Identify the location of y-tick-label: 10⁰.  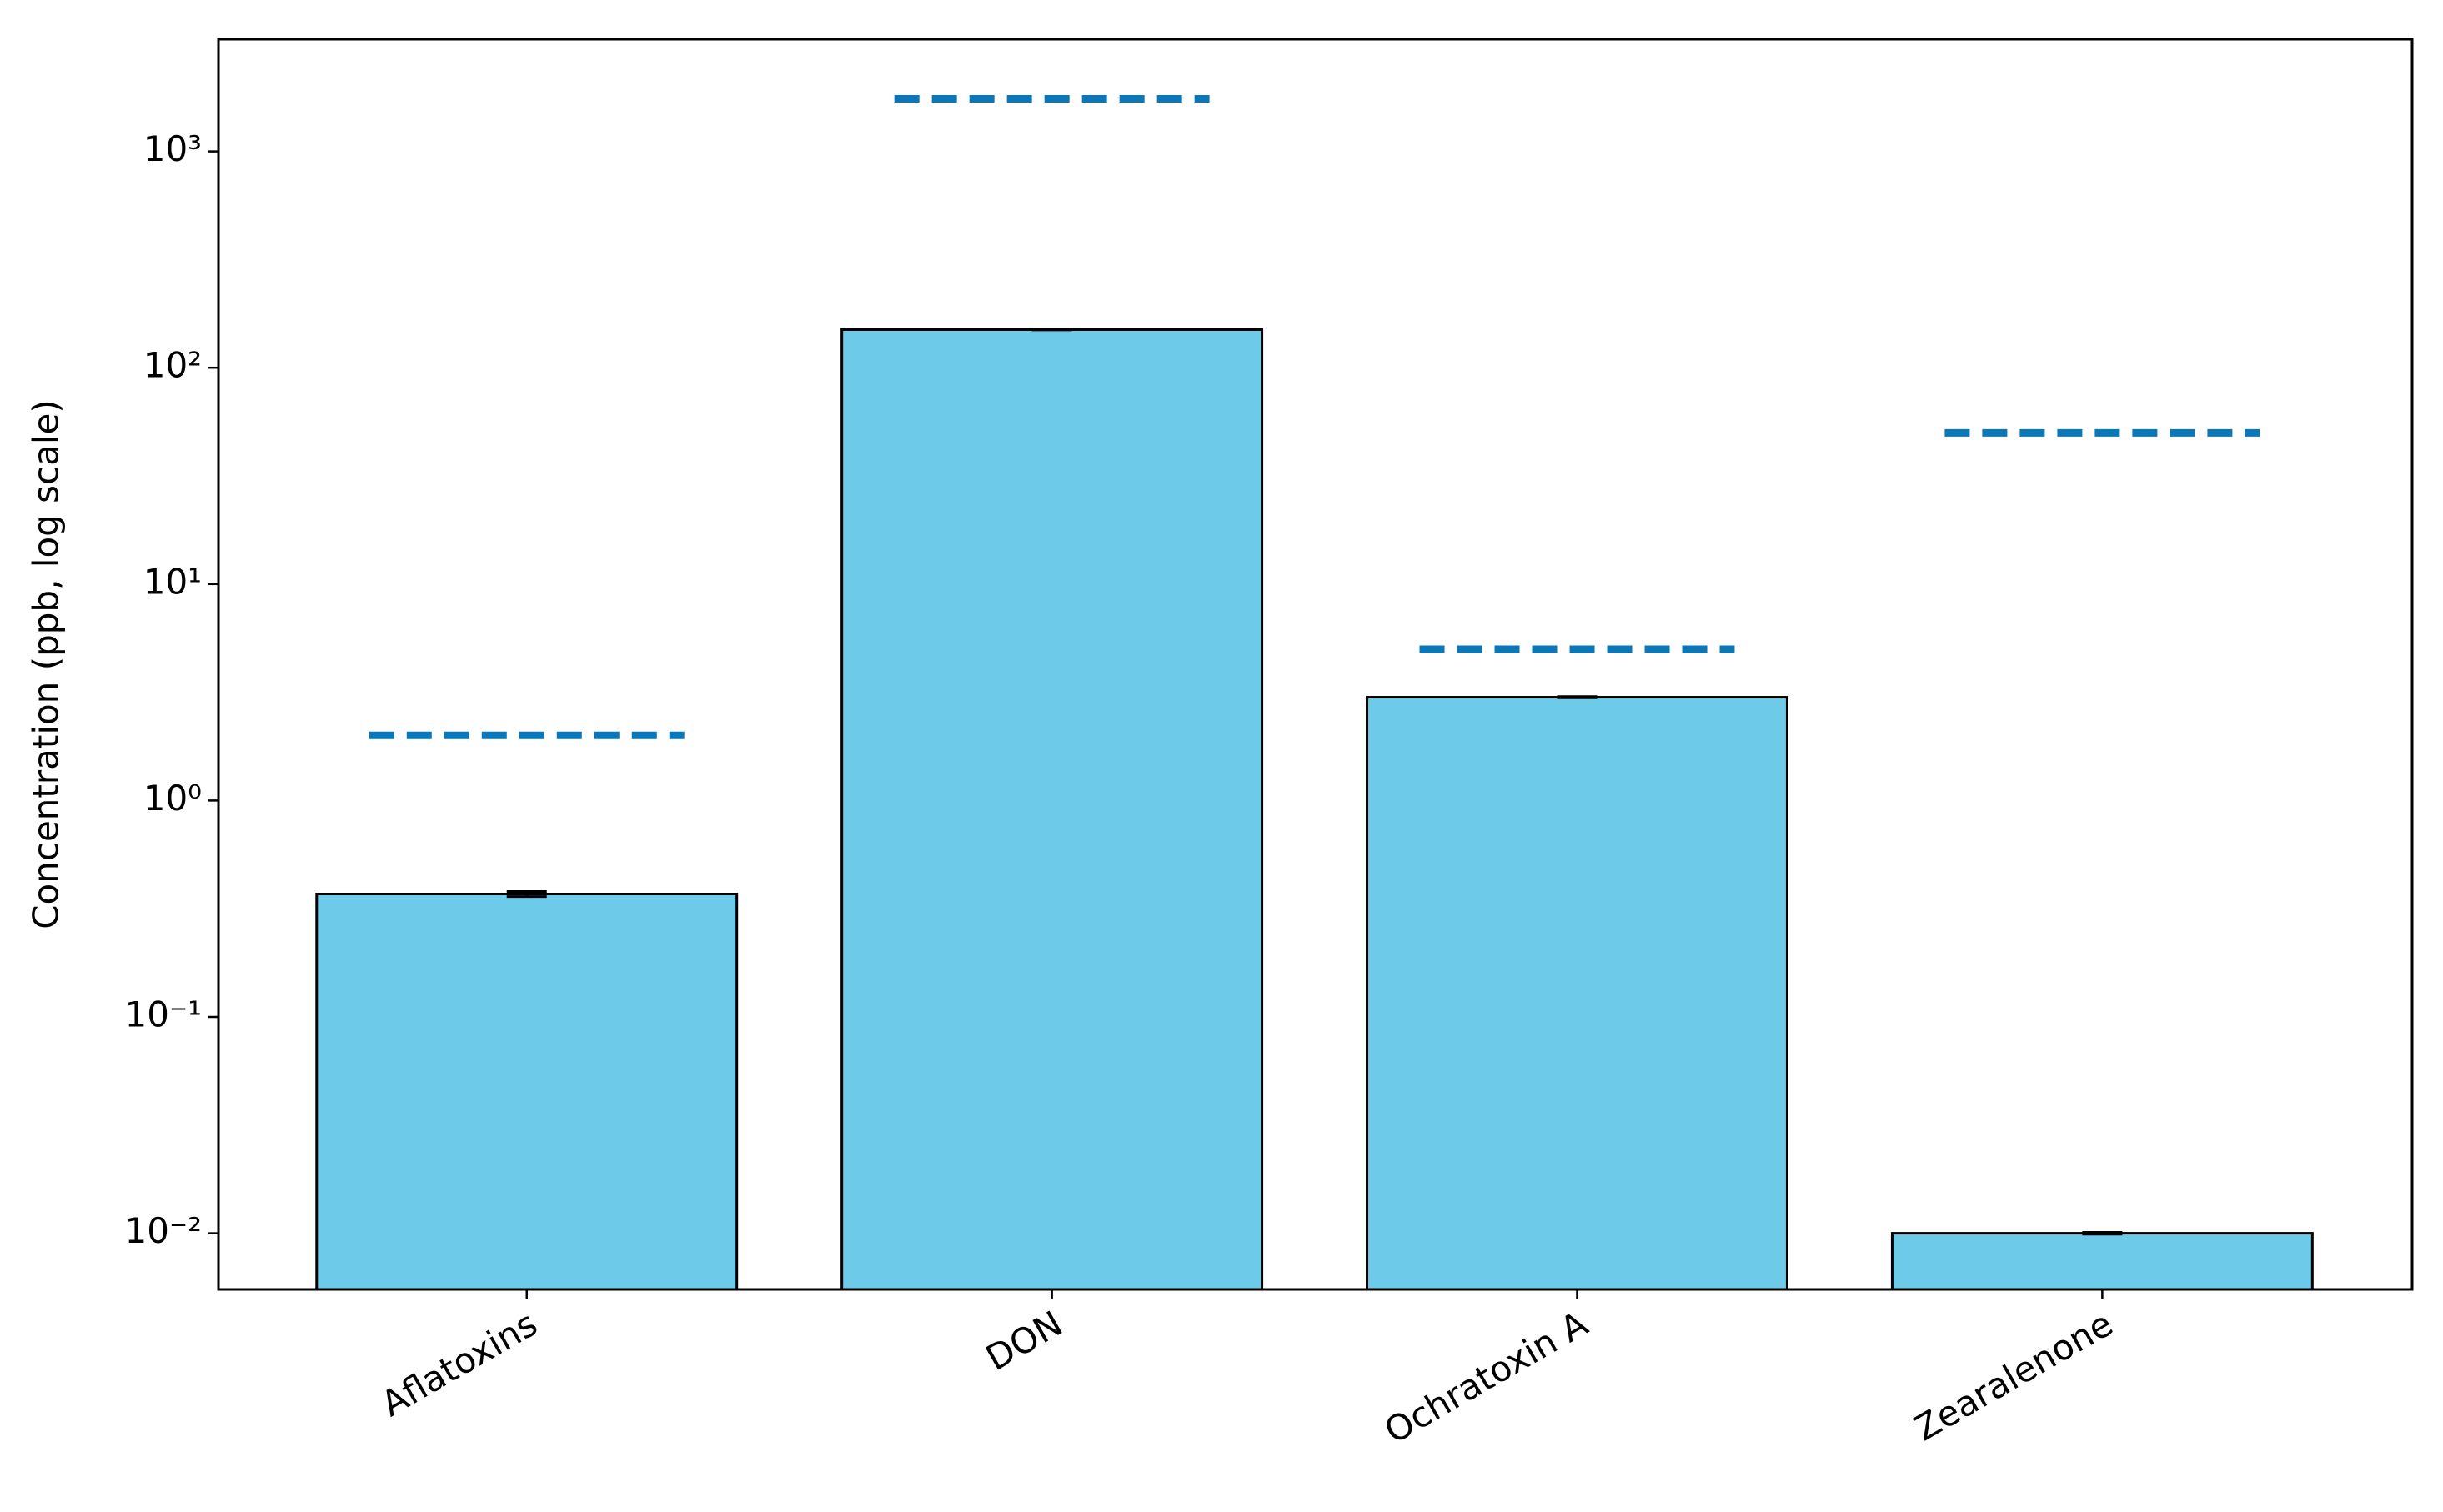
(172, 799).